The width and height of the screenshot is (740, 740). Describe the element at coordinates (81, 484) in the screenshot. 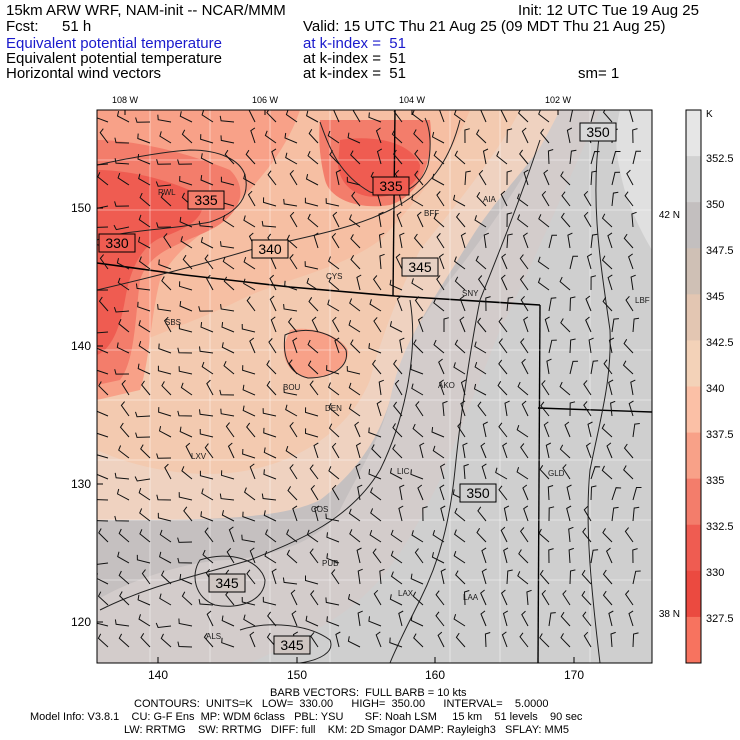

I see `y-tick-130: 130` at that location.